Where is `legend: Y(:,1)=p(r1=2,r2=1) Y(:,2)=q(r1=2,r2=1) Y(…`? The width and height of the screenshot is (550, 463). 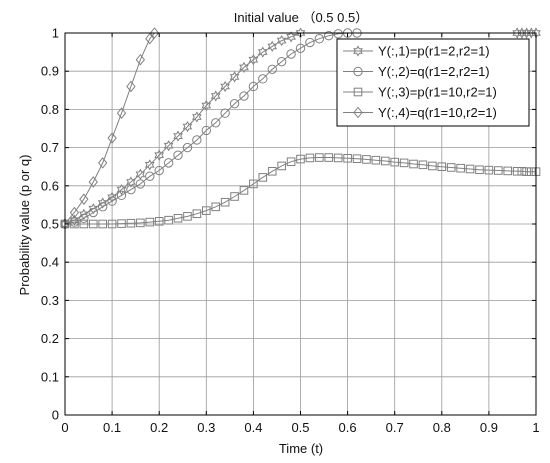 legend: Y(:,1)=p(r1=2,r2=1) Y(:,2)=q(r1=2,r2=1) Y(… is located at coordinates (433, 82).